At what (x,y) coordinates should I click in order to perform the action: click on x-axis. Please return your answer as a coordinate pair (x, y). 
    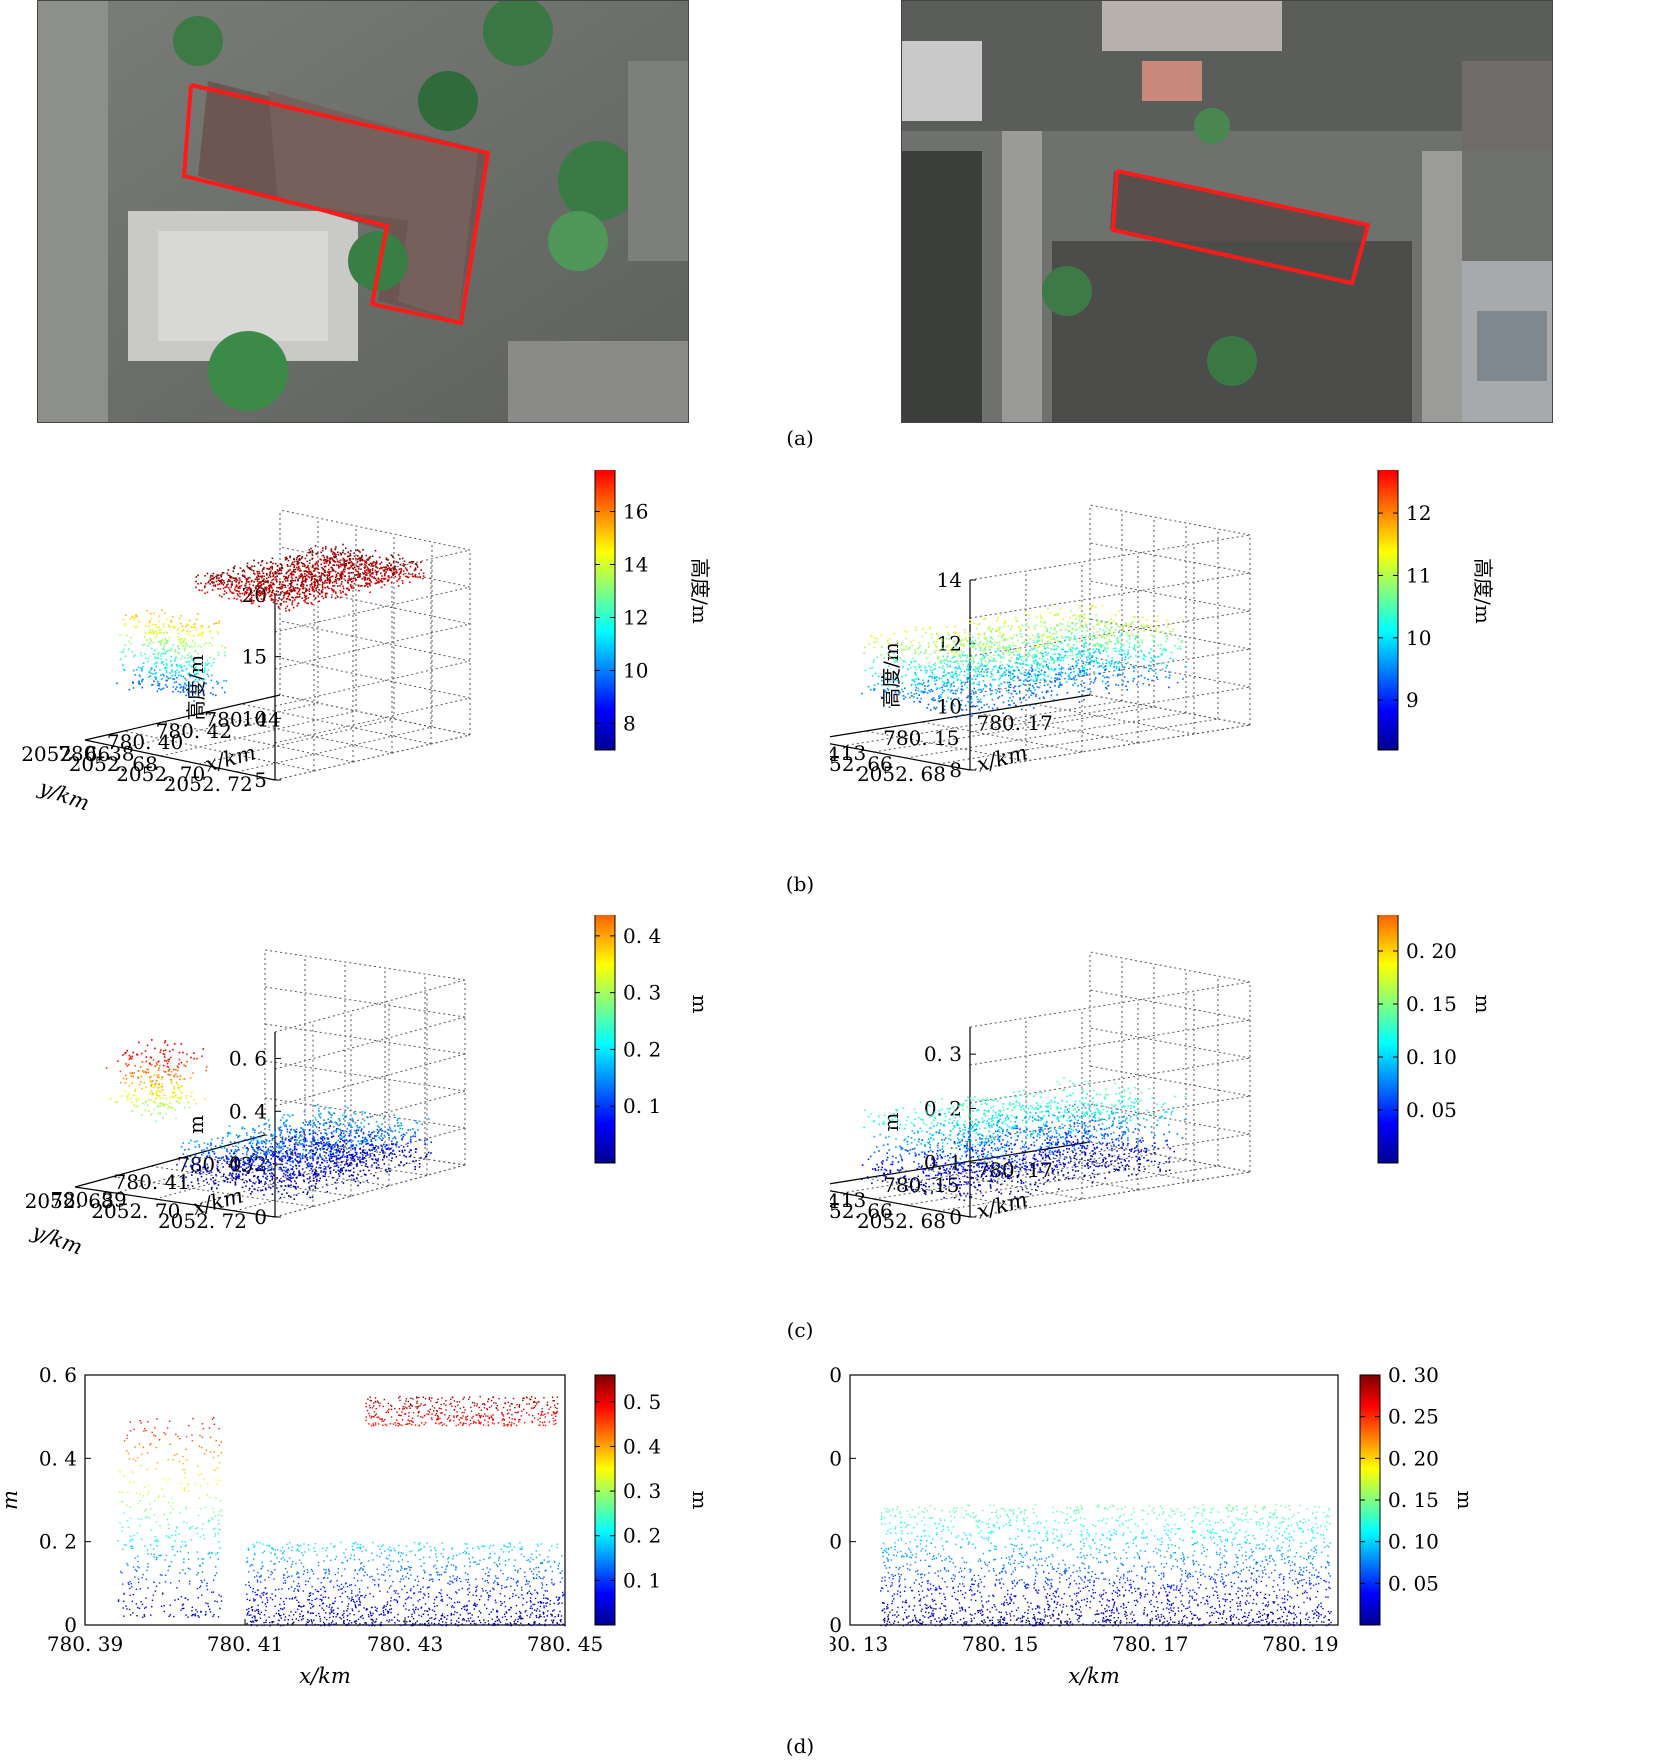
    Looking at the image, I should click on (182, 717).